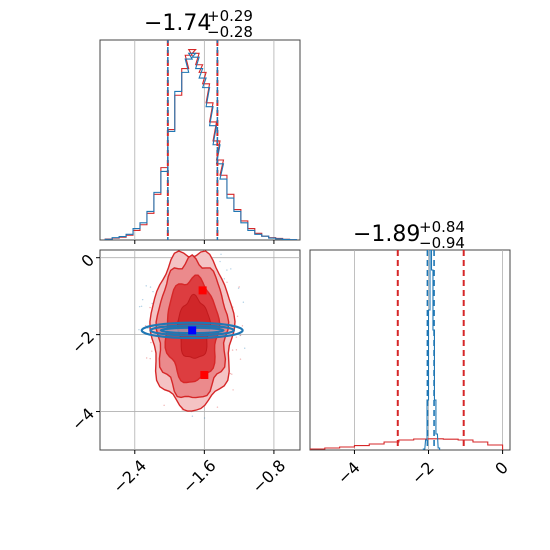  I want to click on marginal-panel-2-ticks: −4 −2 0, so click(423, 469).